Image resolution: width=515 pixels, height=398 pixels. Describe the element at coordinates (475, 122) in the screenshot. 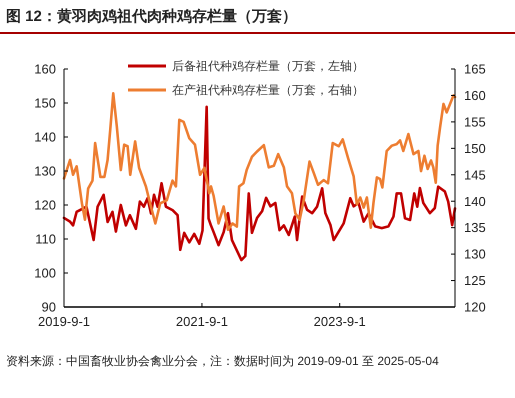

I see `y2-tick-label: 155` at that location.